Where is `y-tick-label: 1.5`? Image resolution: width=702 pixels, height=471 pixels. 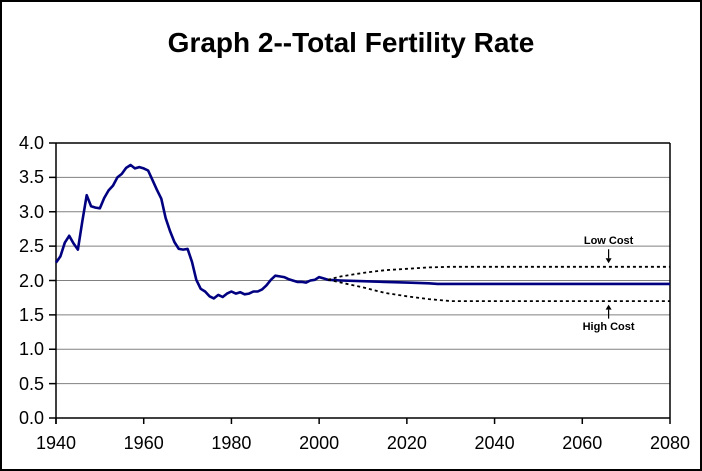 y-tick-label: 1.5 is located at coordinates (31, 314).